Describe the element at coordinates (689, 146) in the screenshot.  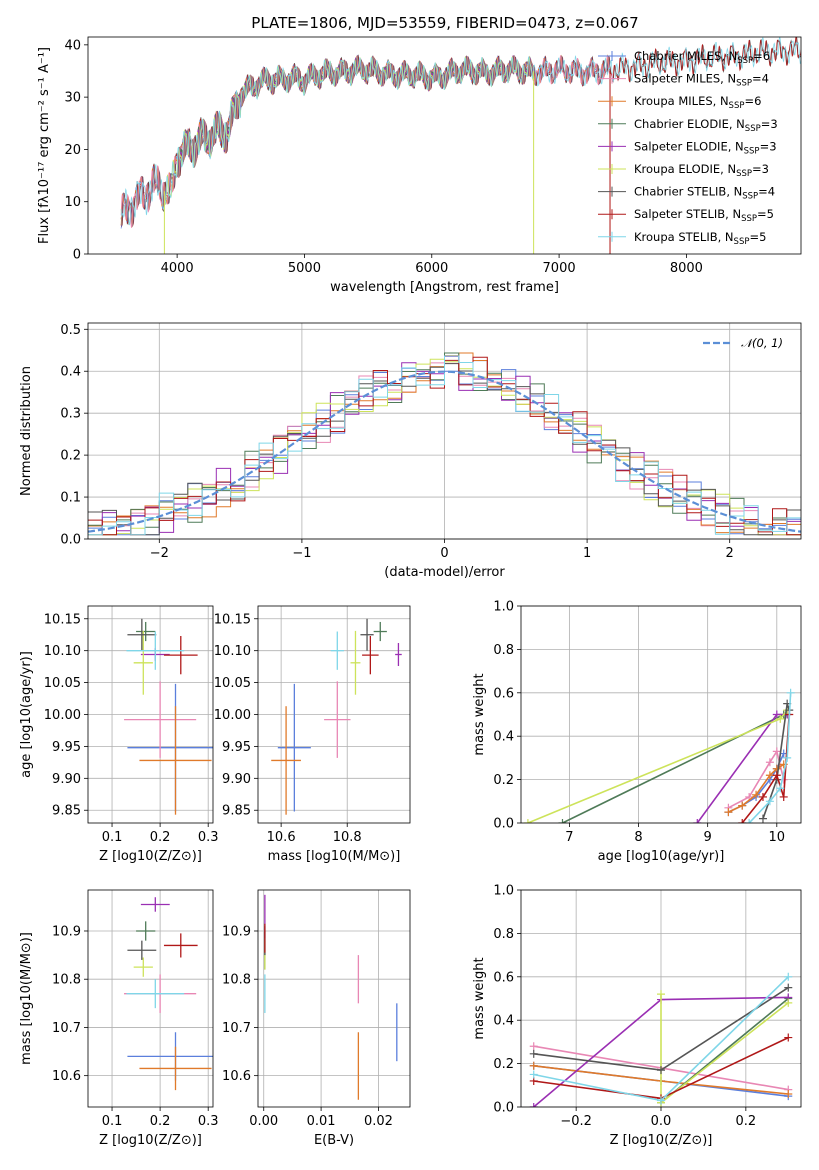
I see `legend-series-name: Salpeter ELODIE, N` at that location.